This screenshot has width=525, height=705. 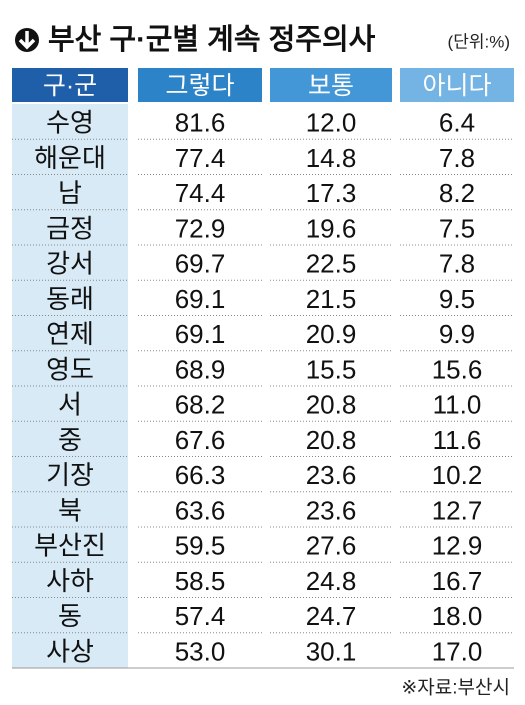 I want to click on source: ※자료:부산시, so click(x=455, y=688).